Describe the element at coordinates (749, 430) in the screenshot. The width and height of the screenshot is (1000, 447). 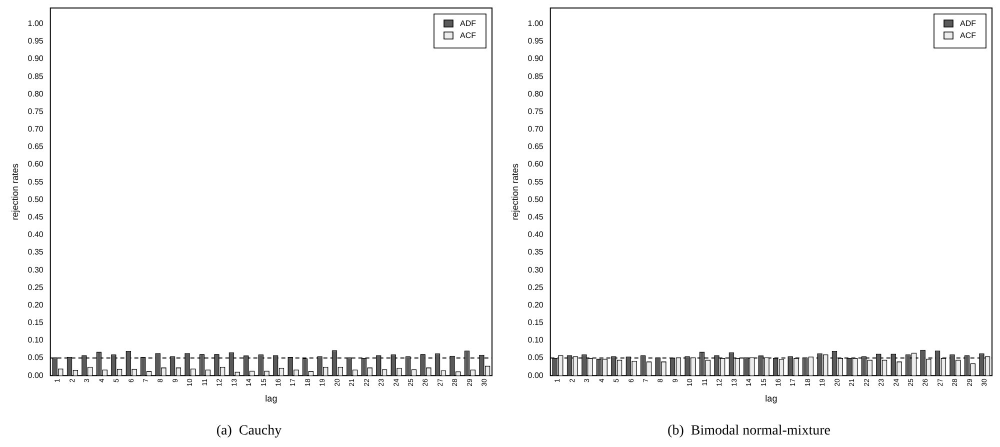
I see `text: (b) Bimodal normal-mixture` at that location.